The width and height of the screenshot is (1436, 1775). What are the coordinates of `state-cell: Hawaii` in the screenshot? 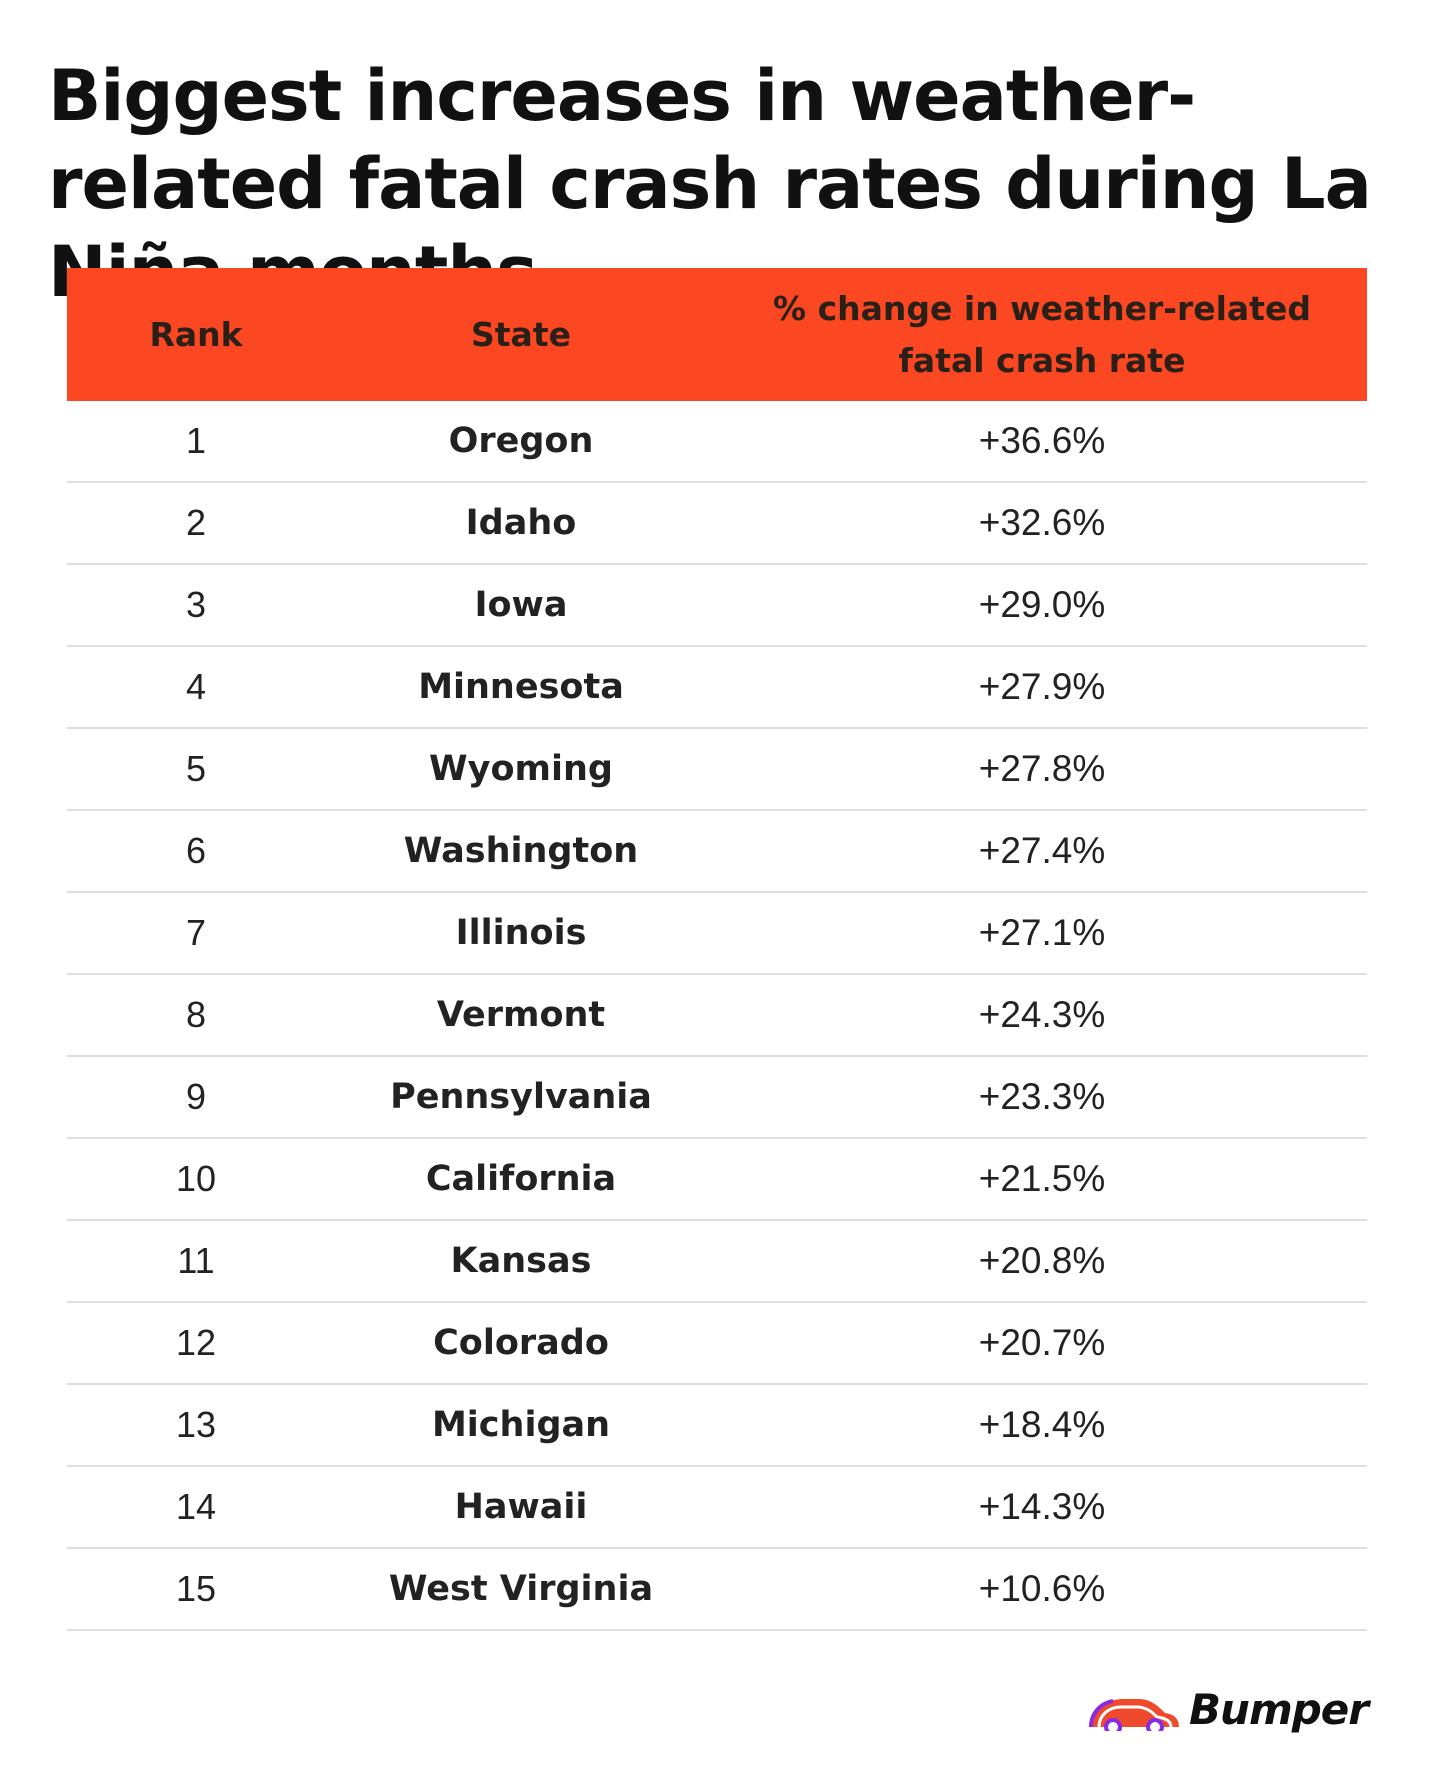 It's located at (521, 1507).